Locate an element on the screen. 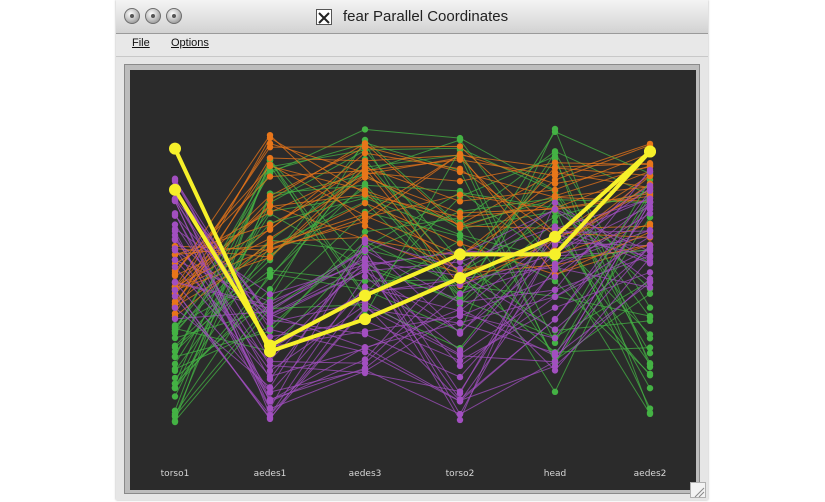  axis-label-aedes3: aedes3 is located at coordinates (365, 474).